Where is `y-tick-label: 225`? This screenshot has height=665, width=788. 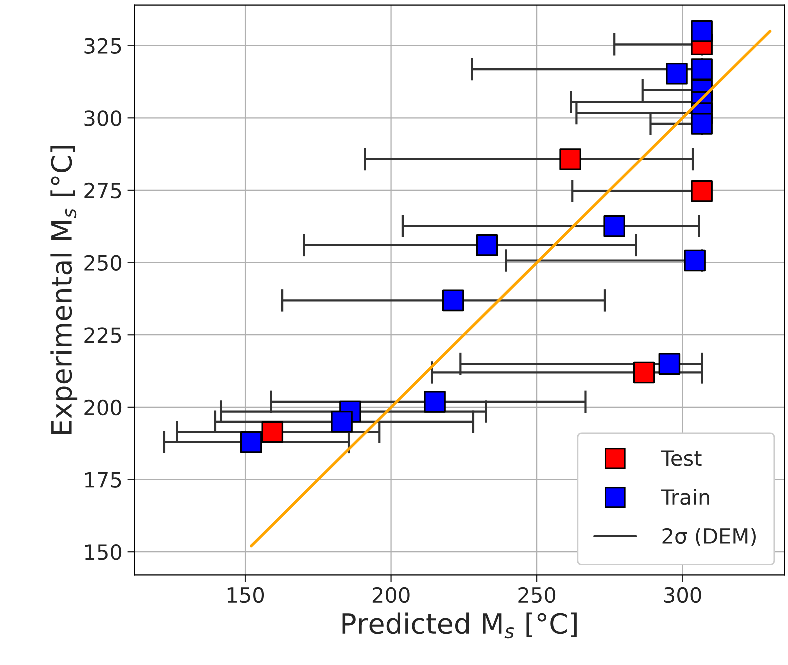 y-tick-label: 225 is located at coordinates (103, 336).